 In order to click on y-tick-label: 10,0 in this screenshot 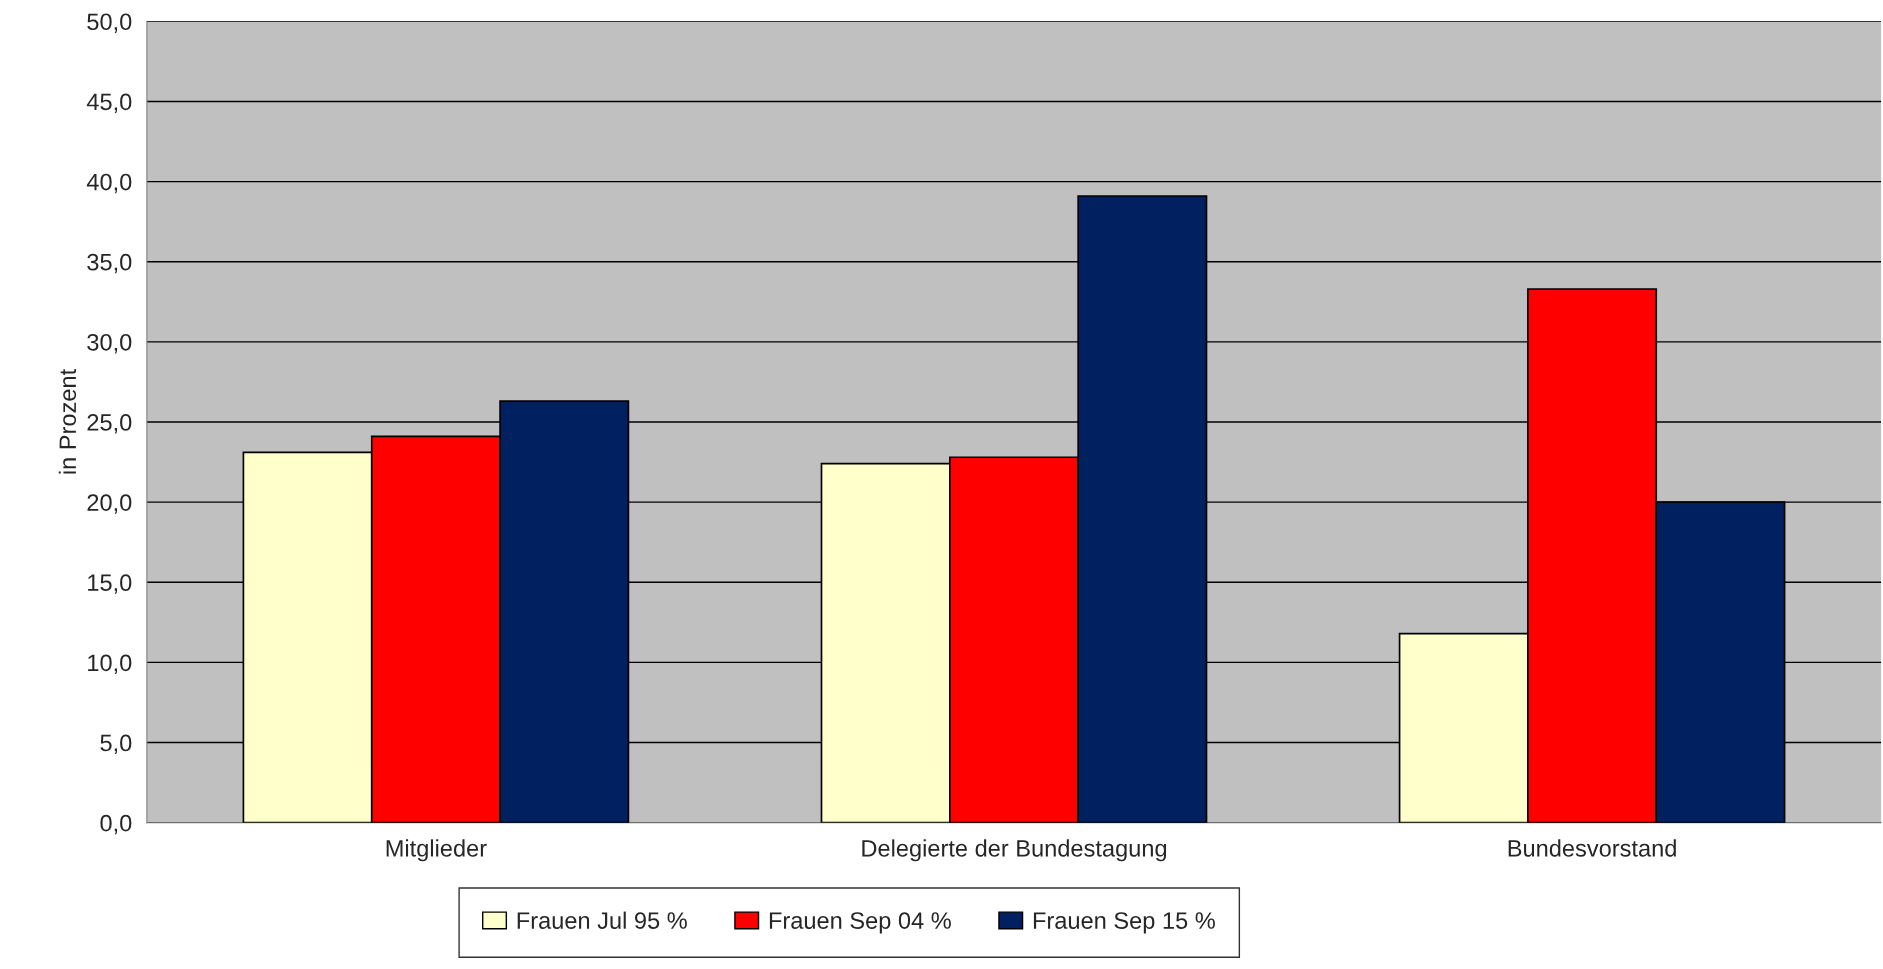, I will do `click(110, 664)`.